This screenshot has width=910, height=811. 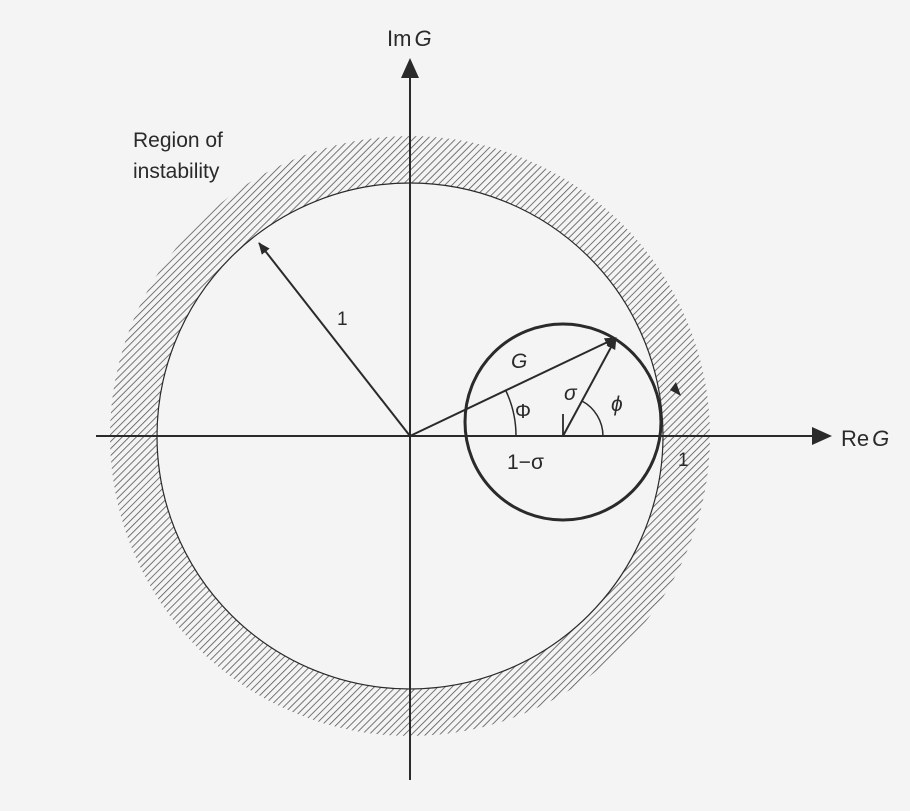 I want to click on real-axis-one-label: 1, so click(x=683, y=460).